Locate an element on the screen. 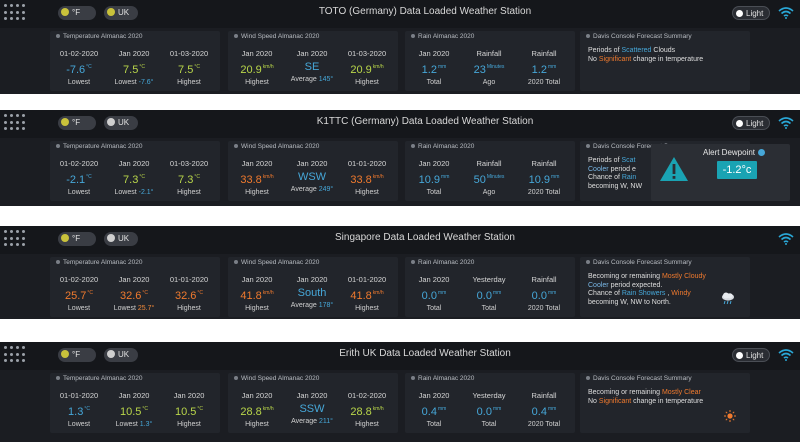 This screenshot has width=800, height=442. stat-value: 23 is located at coordinates (479, 70).